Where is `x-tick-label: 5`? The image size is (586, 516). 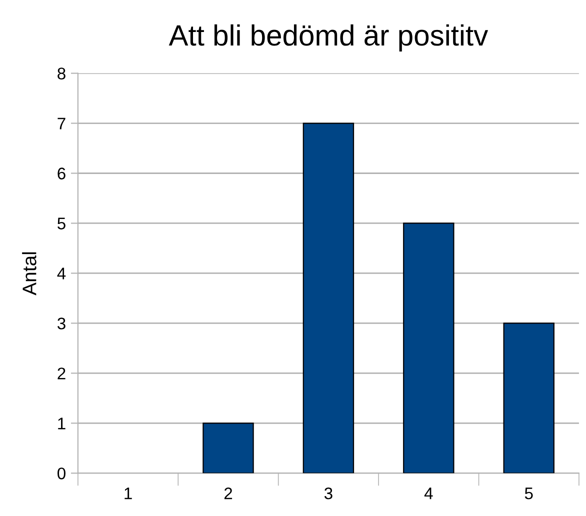
x-tick-label: 5 is located at coordinates (528, 494).